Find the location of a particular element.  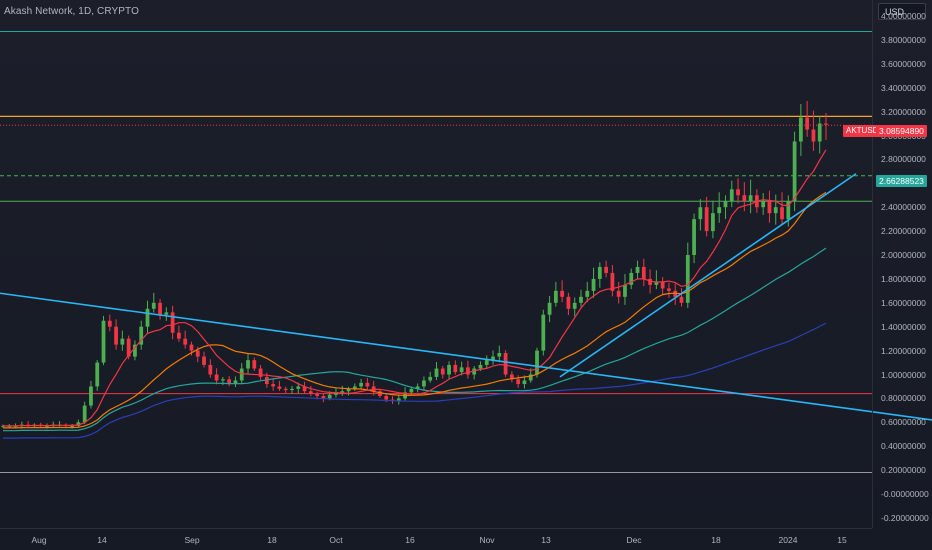

time-tick-label: Oct is located at coordinates (336, 540).